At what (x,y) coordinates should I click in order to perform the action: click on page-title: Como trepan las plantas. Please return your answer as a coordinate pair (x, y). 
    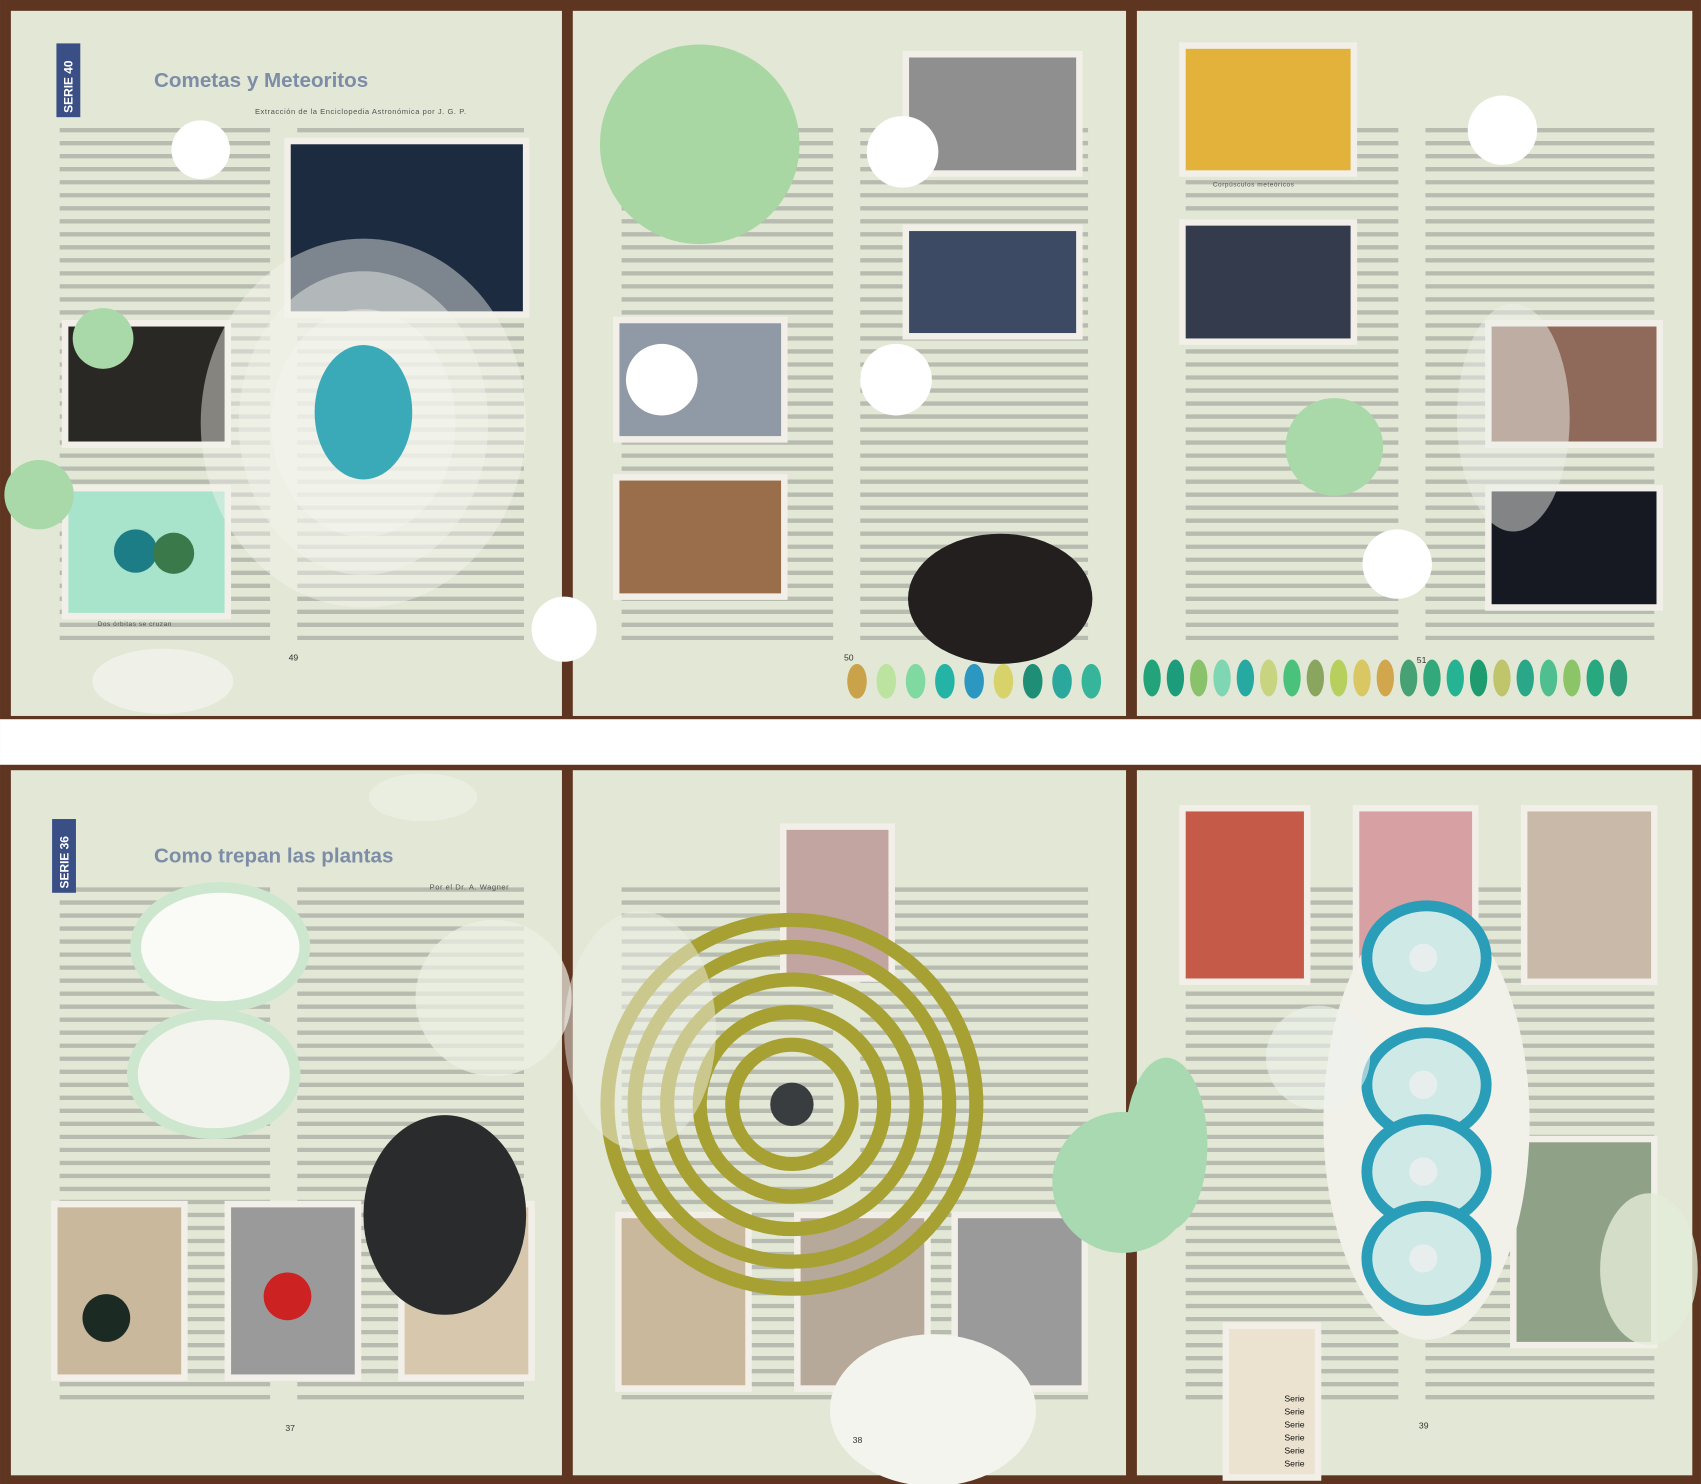
    Looking at the image, I should click on (273, 855).